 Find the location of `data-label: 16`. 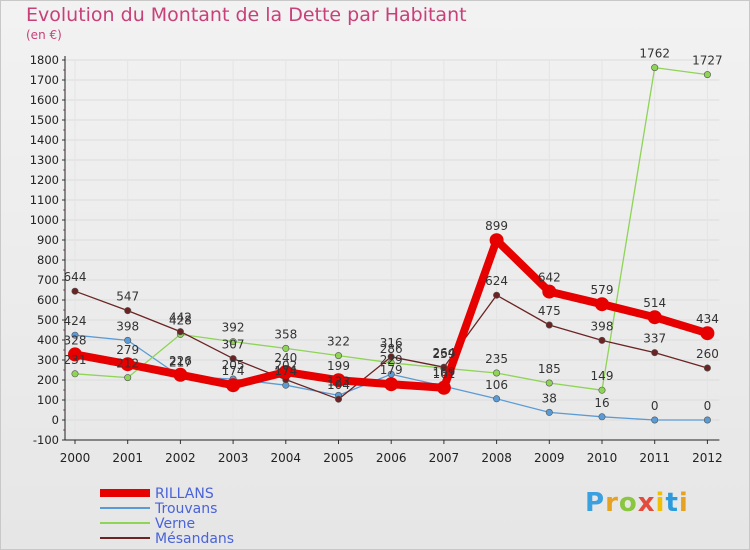

data-label: 16 is located at coordinates (601, 403).